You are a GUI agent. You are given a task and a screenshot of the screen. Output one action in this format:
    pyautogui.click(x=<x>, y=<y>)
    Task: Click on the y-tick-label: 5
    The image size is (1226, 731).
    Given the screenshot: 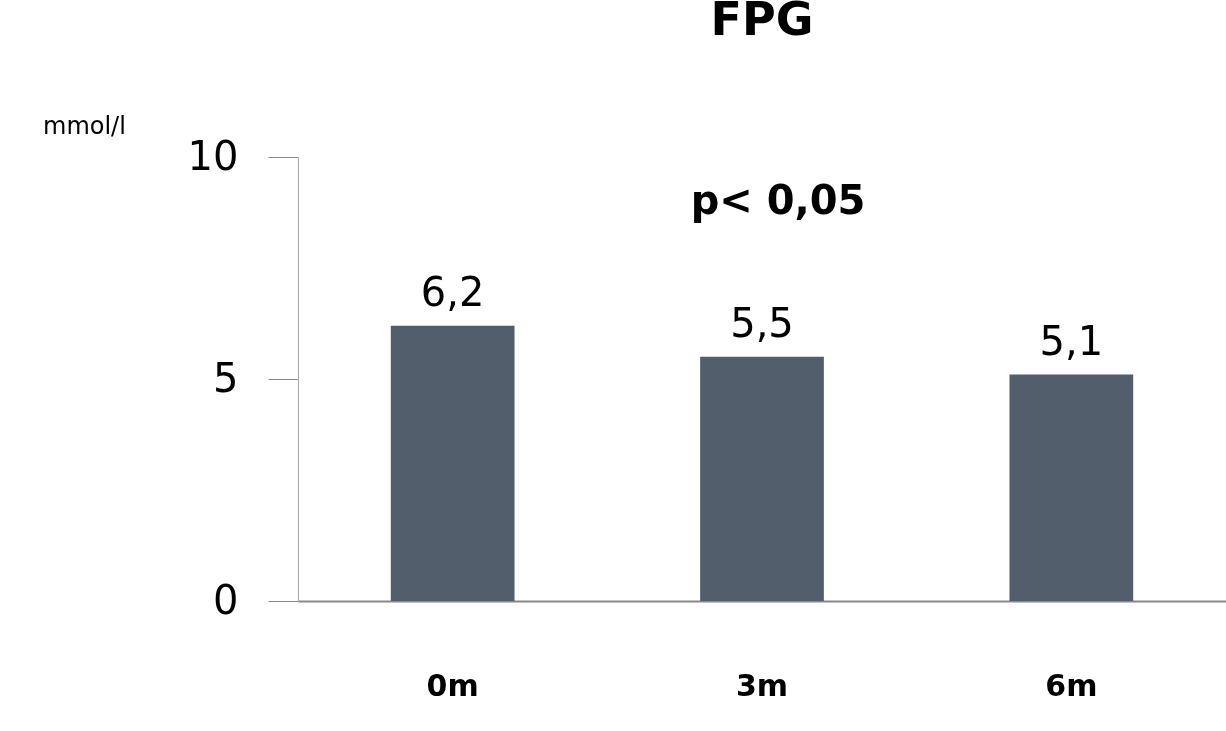 What is the action you would take?
    pyautogui.click(x=226, y=377)
    